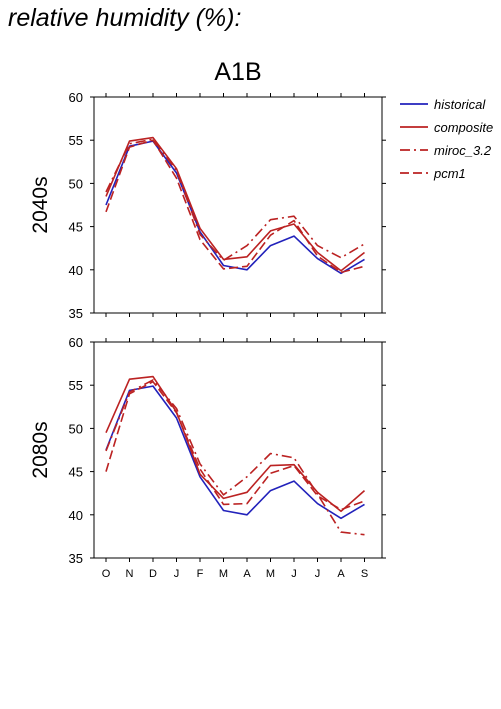 Image resolution: width=501 pixels, height=709 pixels. I want to click on legend-label-composite: composite, so click(463, 127).